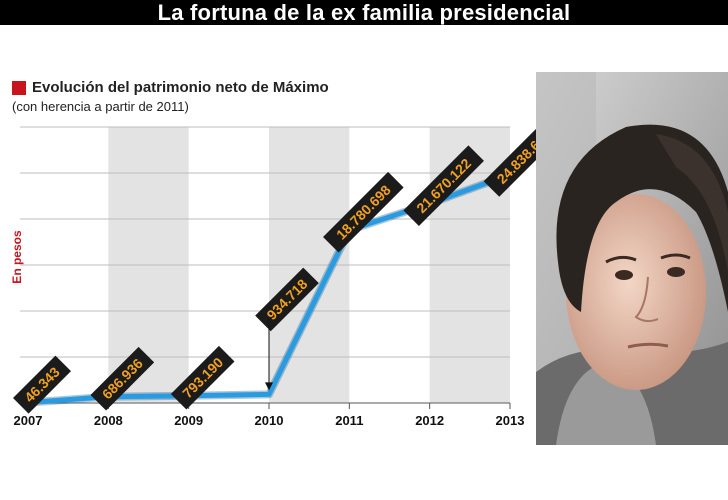  What do you see at coordinates (269, 394) in the screenshot?
I see `data-point` at bounding box center [269, 394].